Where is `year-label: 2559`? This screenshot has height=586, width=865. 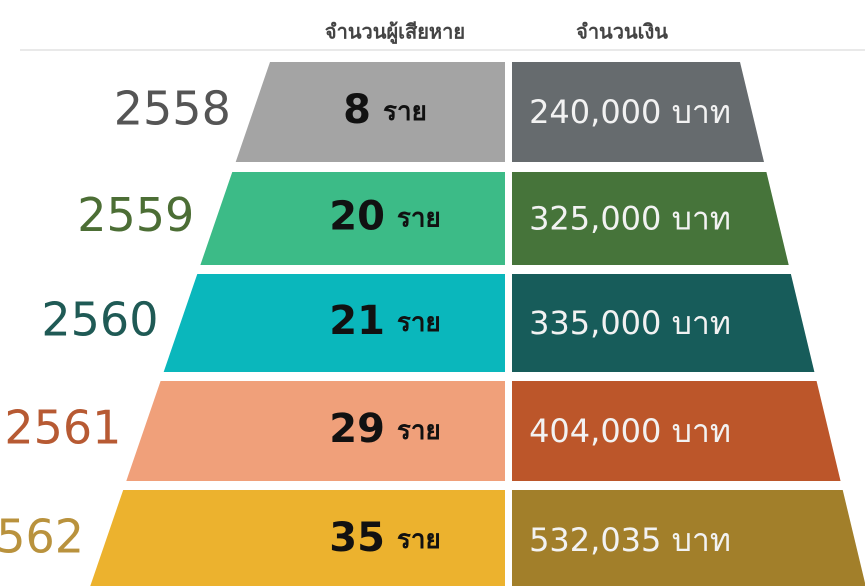
year-label: 2559 is located at coordinates (135, 215).